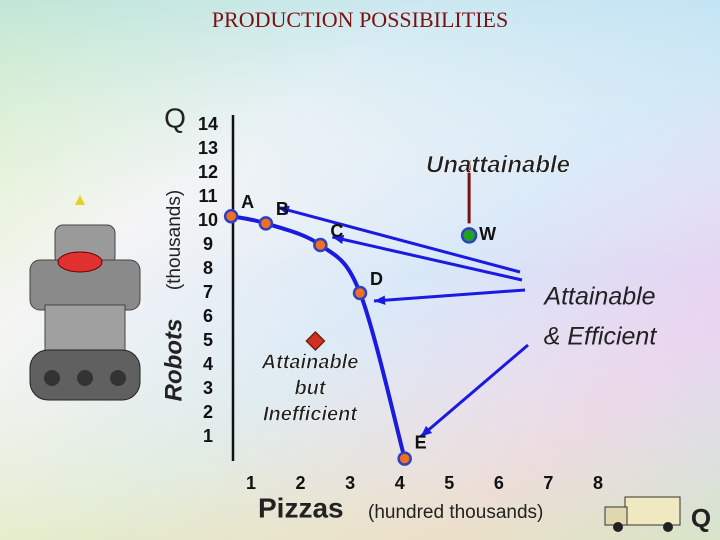 This screenshot has height=540, width=720. Describe the element at coordinates (701, 518) in the screenshot. I see `x-axis-letter: Q` at that location.